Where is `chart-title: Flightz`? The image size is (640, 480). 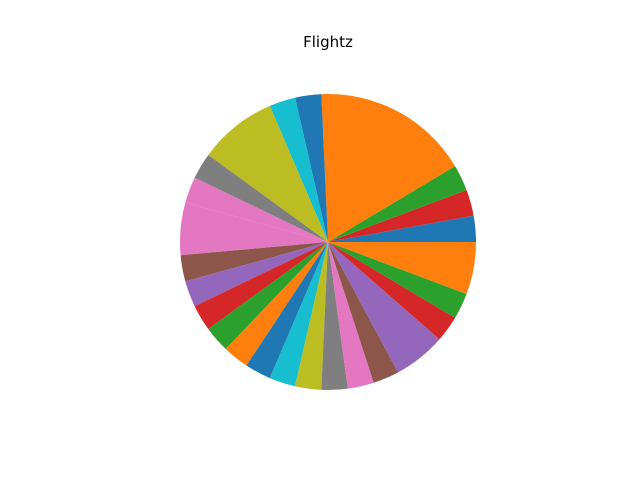 chart-title: Flightz is located at coordinates (328, 42).